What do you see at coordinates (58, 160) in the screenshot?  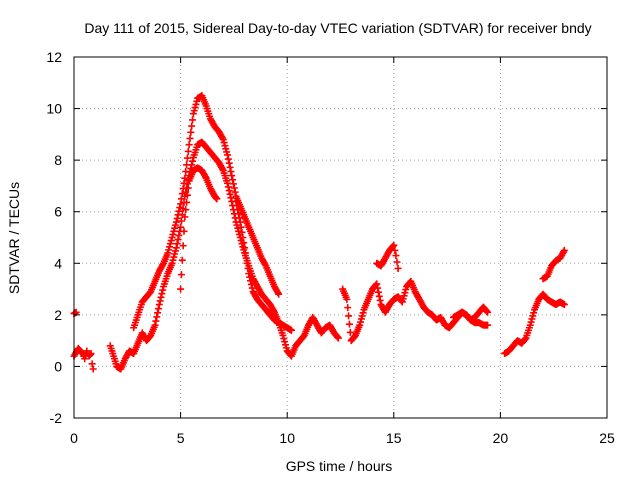 I see `y-tick-label: 8` at bounding box center [58, 160].